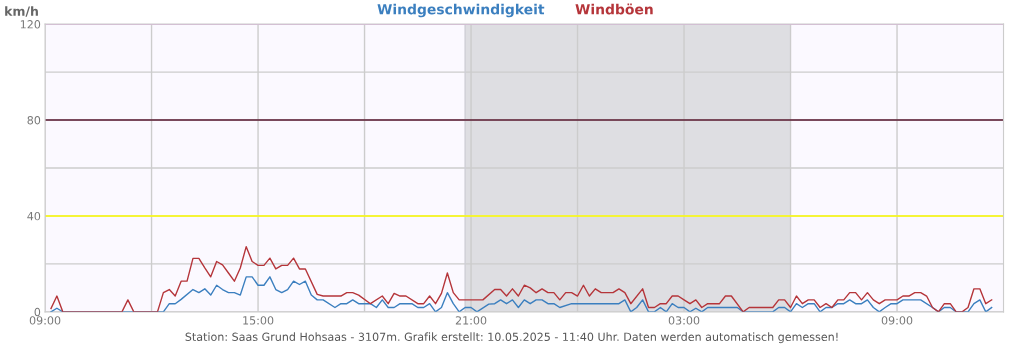 This screenshot has width=1024, height=350. What do you see at coordinates (461, 10) in the screenshot?
I see `text: Windgeschwindigkeit` at bounding box center [461, 10].